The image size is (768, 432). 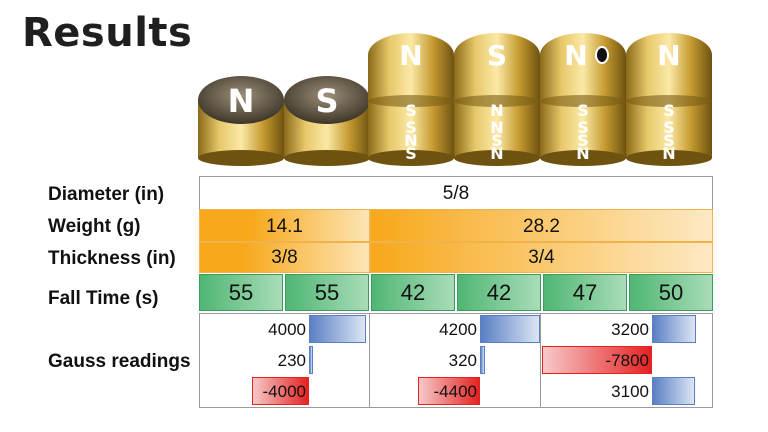 What do you see at coordinates (241, 292) in the screenshot?
I see `fall-time-1: 55` at bounding box center [241, 292].